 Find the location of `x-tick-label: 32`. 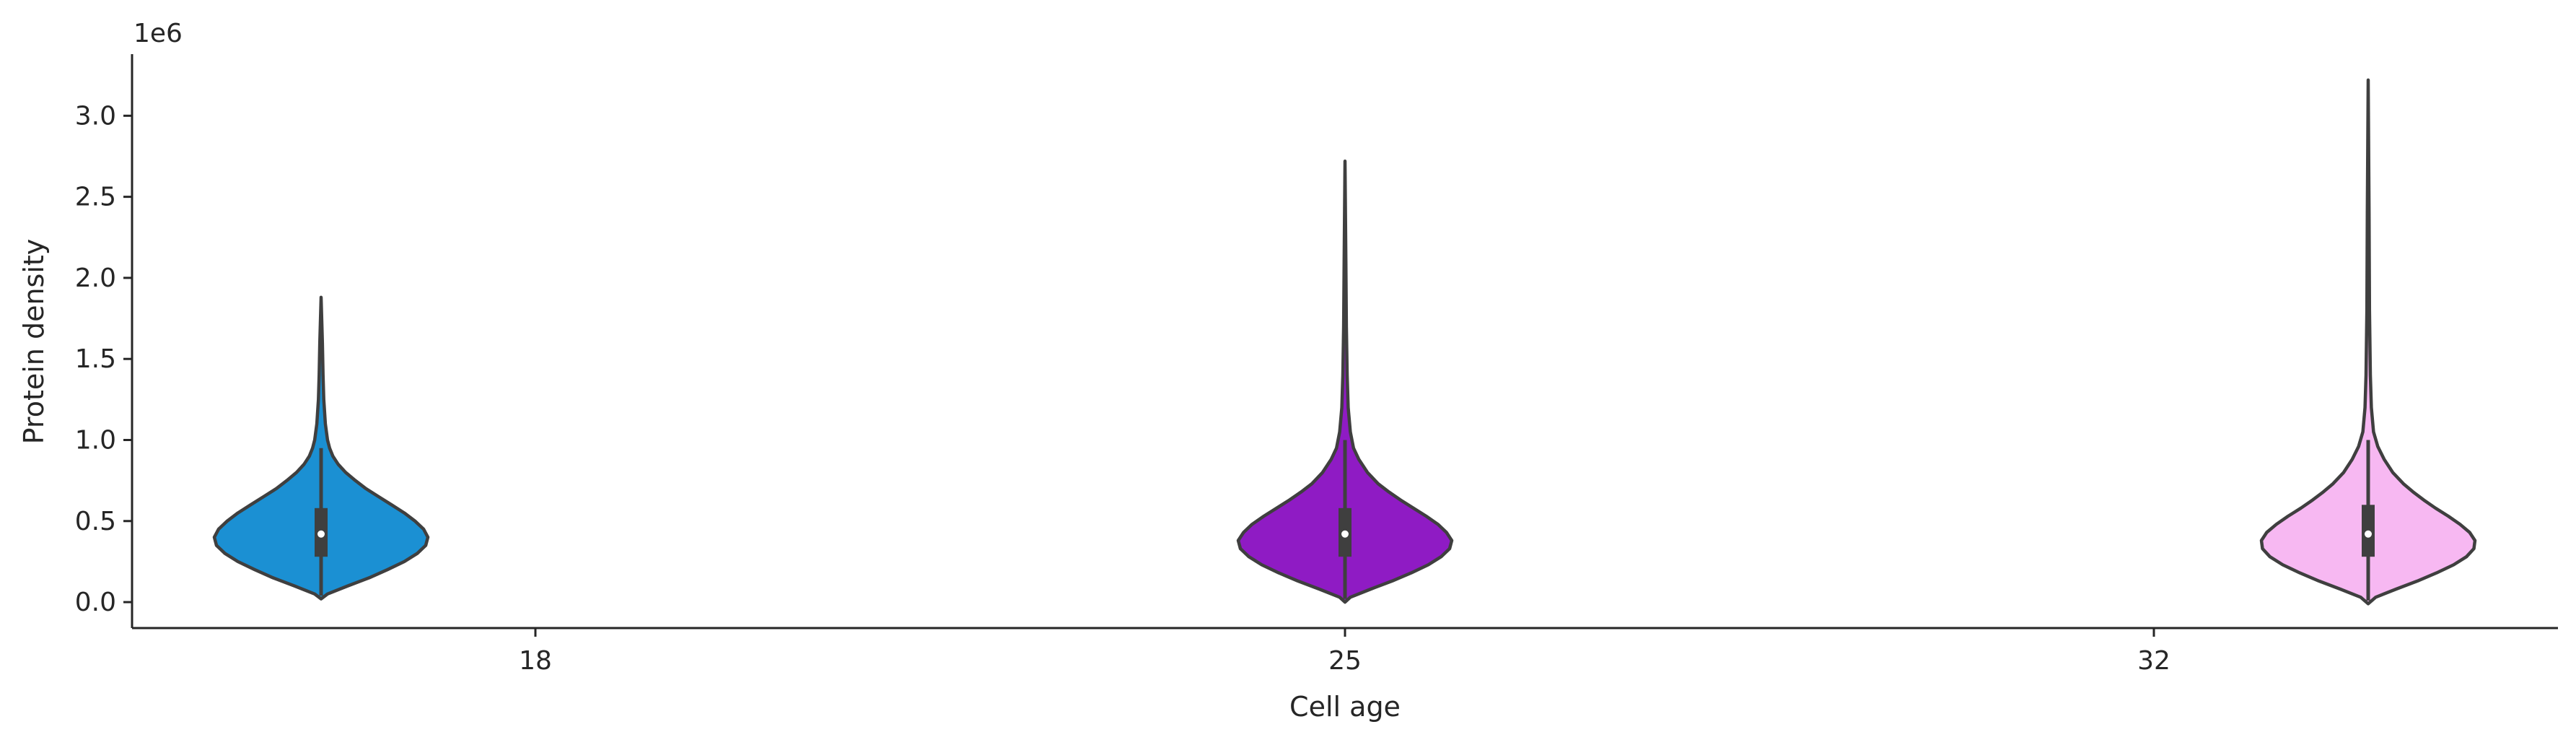

x-tick-label: 32 is located at coordinates (2153, 661).